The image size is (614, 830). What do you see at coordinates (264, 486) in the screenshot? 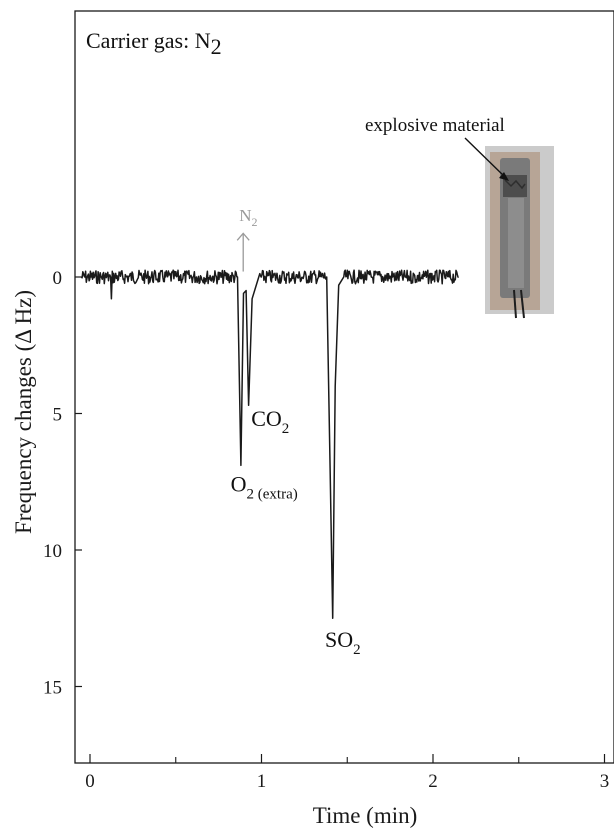
I see `peak-label: O2 (extra)` at bounding box center [264, 486].